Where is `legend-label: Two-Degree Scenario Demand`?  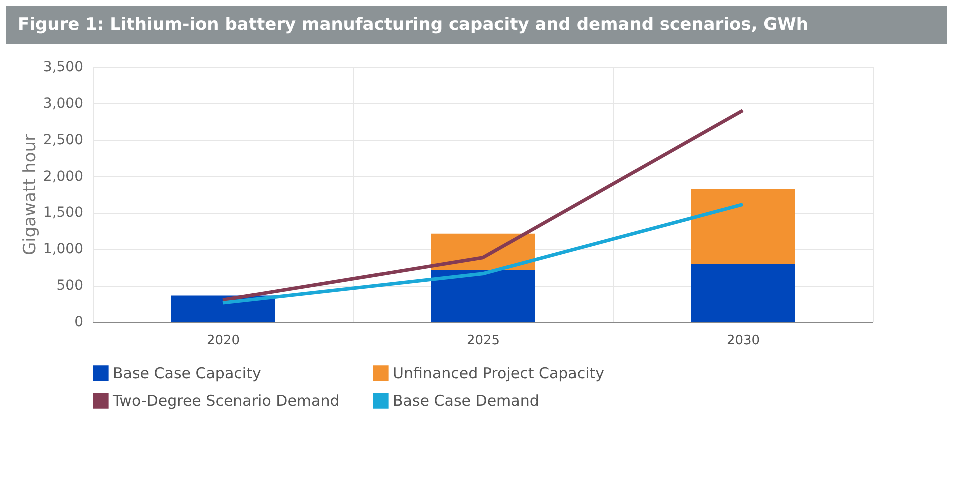
legend-label: Two-Degree Scenario Demand is located at coordinates (226, 401).